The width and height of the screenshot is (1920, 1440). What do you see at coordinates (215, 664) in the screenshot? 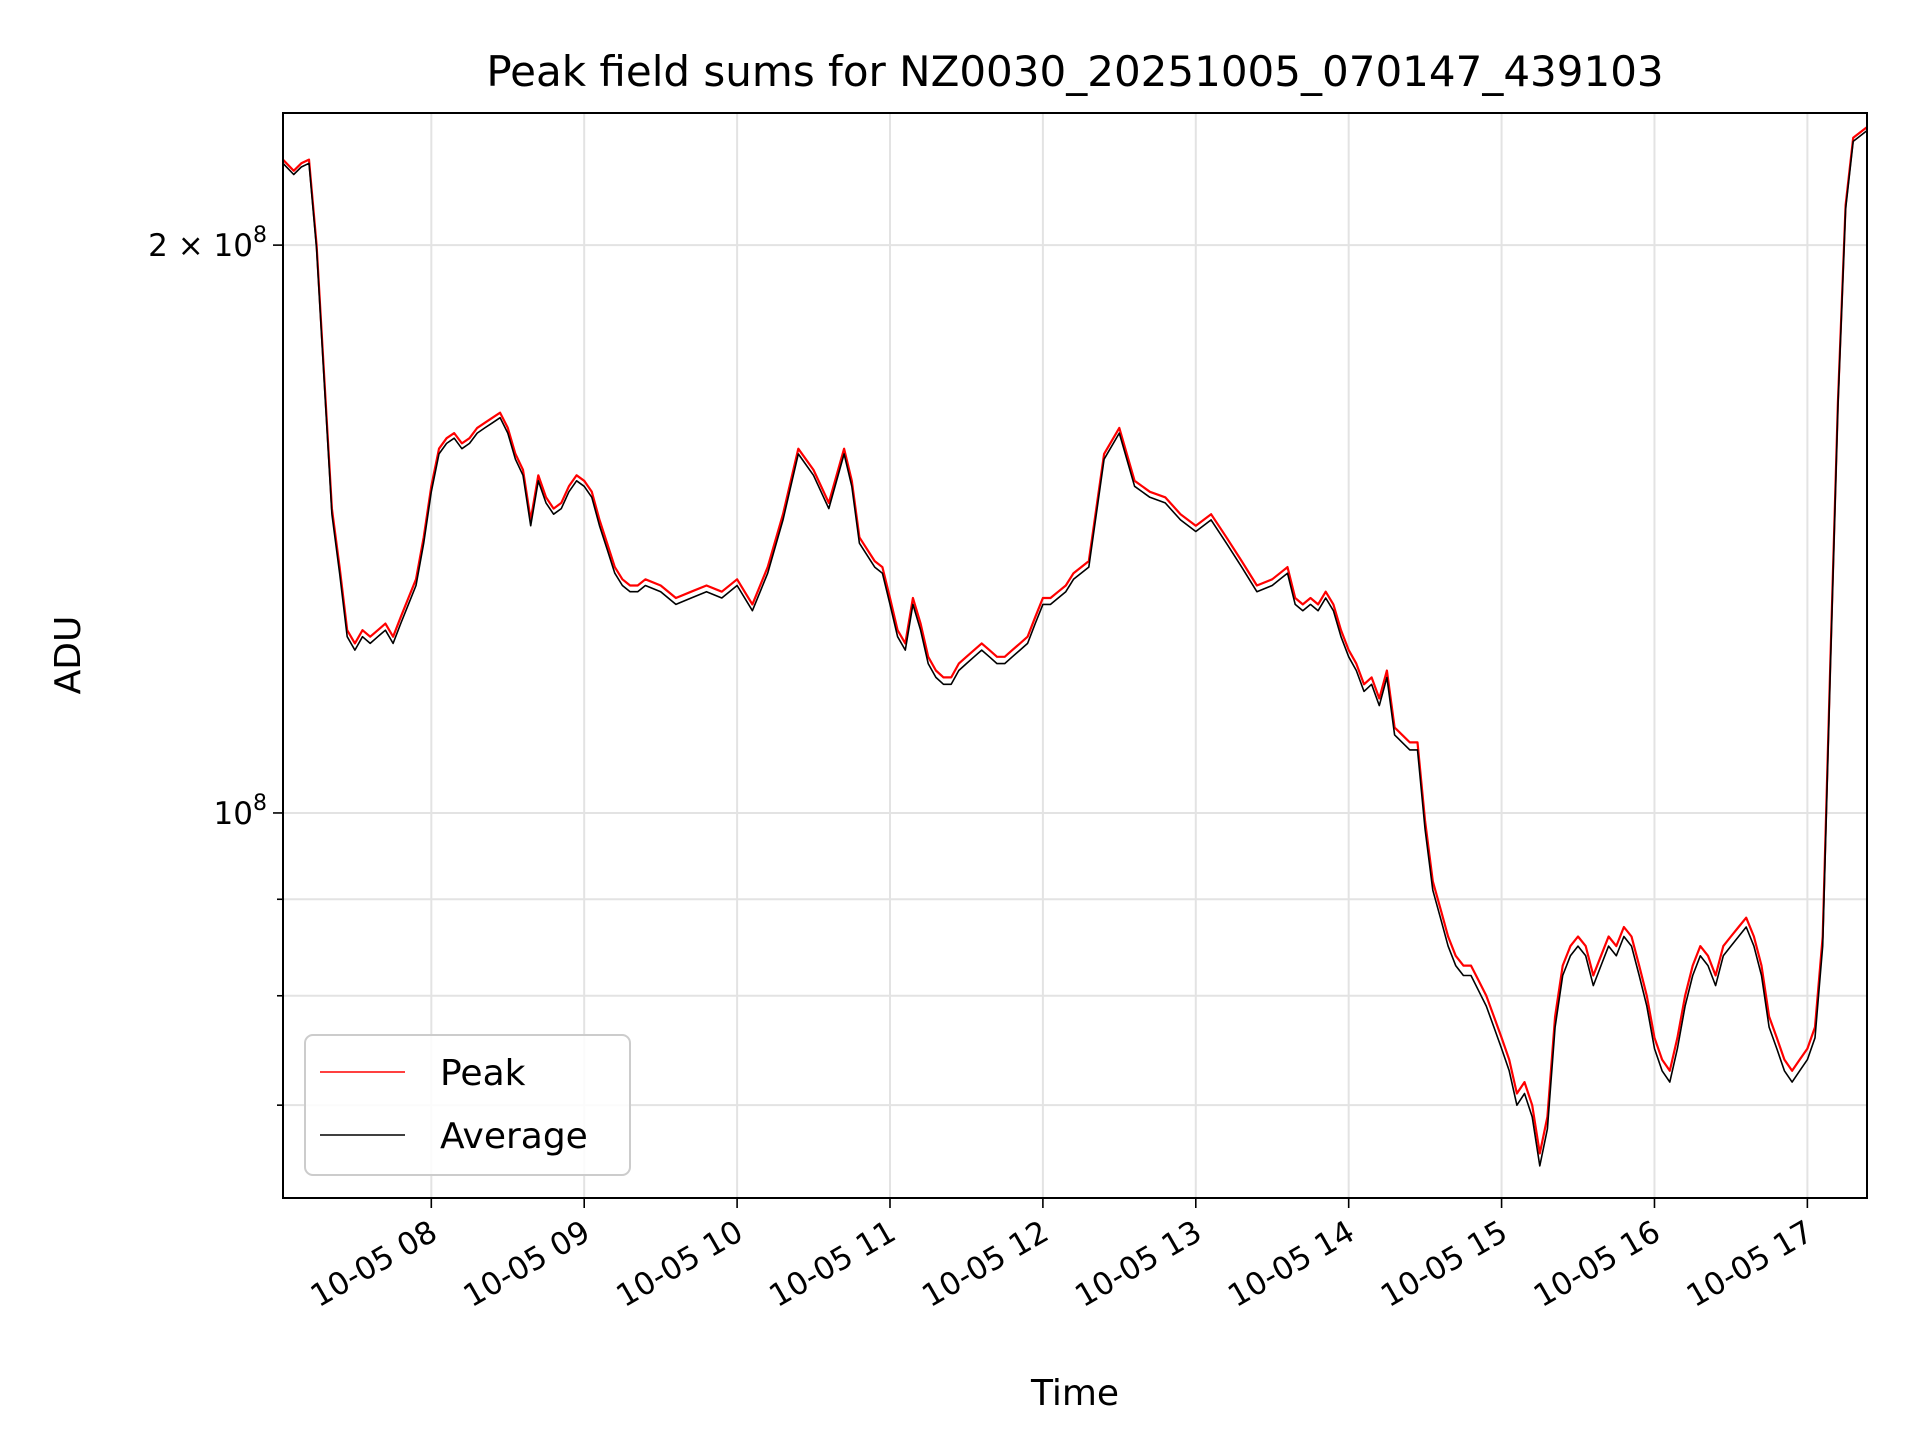
I see `y-axis-ticks: 108 2 × 108` at bounding box center [215, 664].